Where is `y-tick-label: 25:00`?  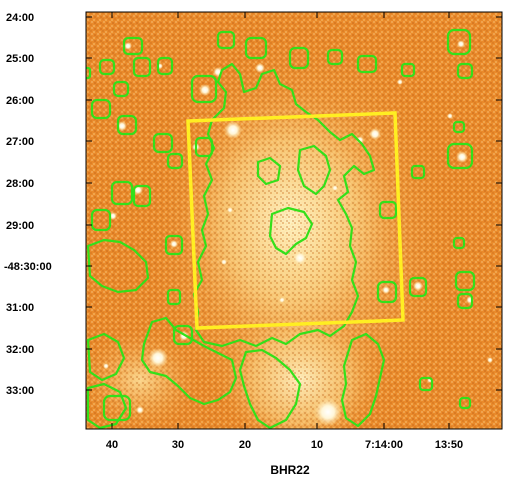
y-tick-label: 25:00 is located at coordinates (20, 59).